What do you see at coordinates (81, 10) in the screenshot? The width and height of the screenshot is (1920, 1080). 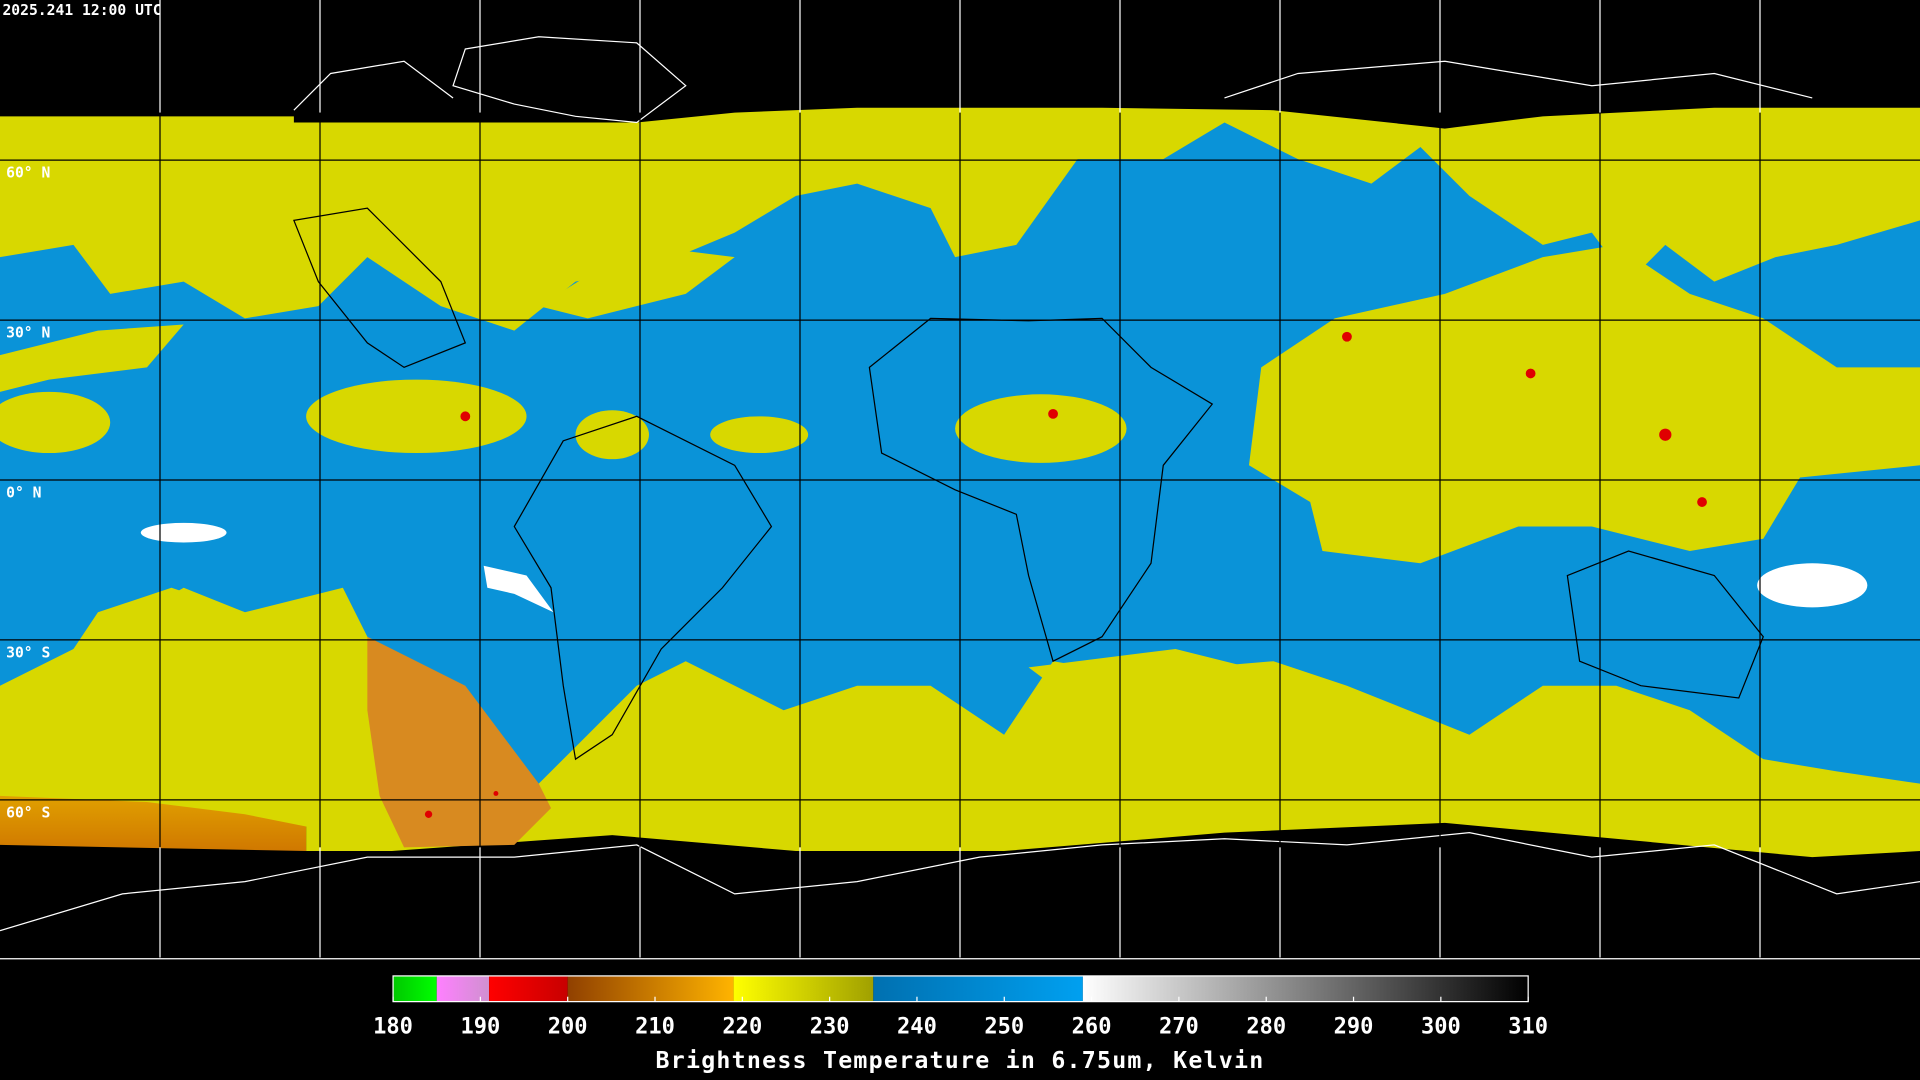 I see `timestamp: 2025.241 12:00 UTC` at bounding box center [81, 10].